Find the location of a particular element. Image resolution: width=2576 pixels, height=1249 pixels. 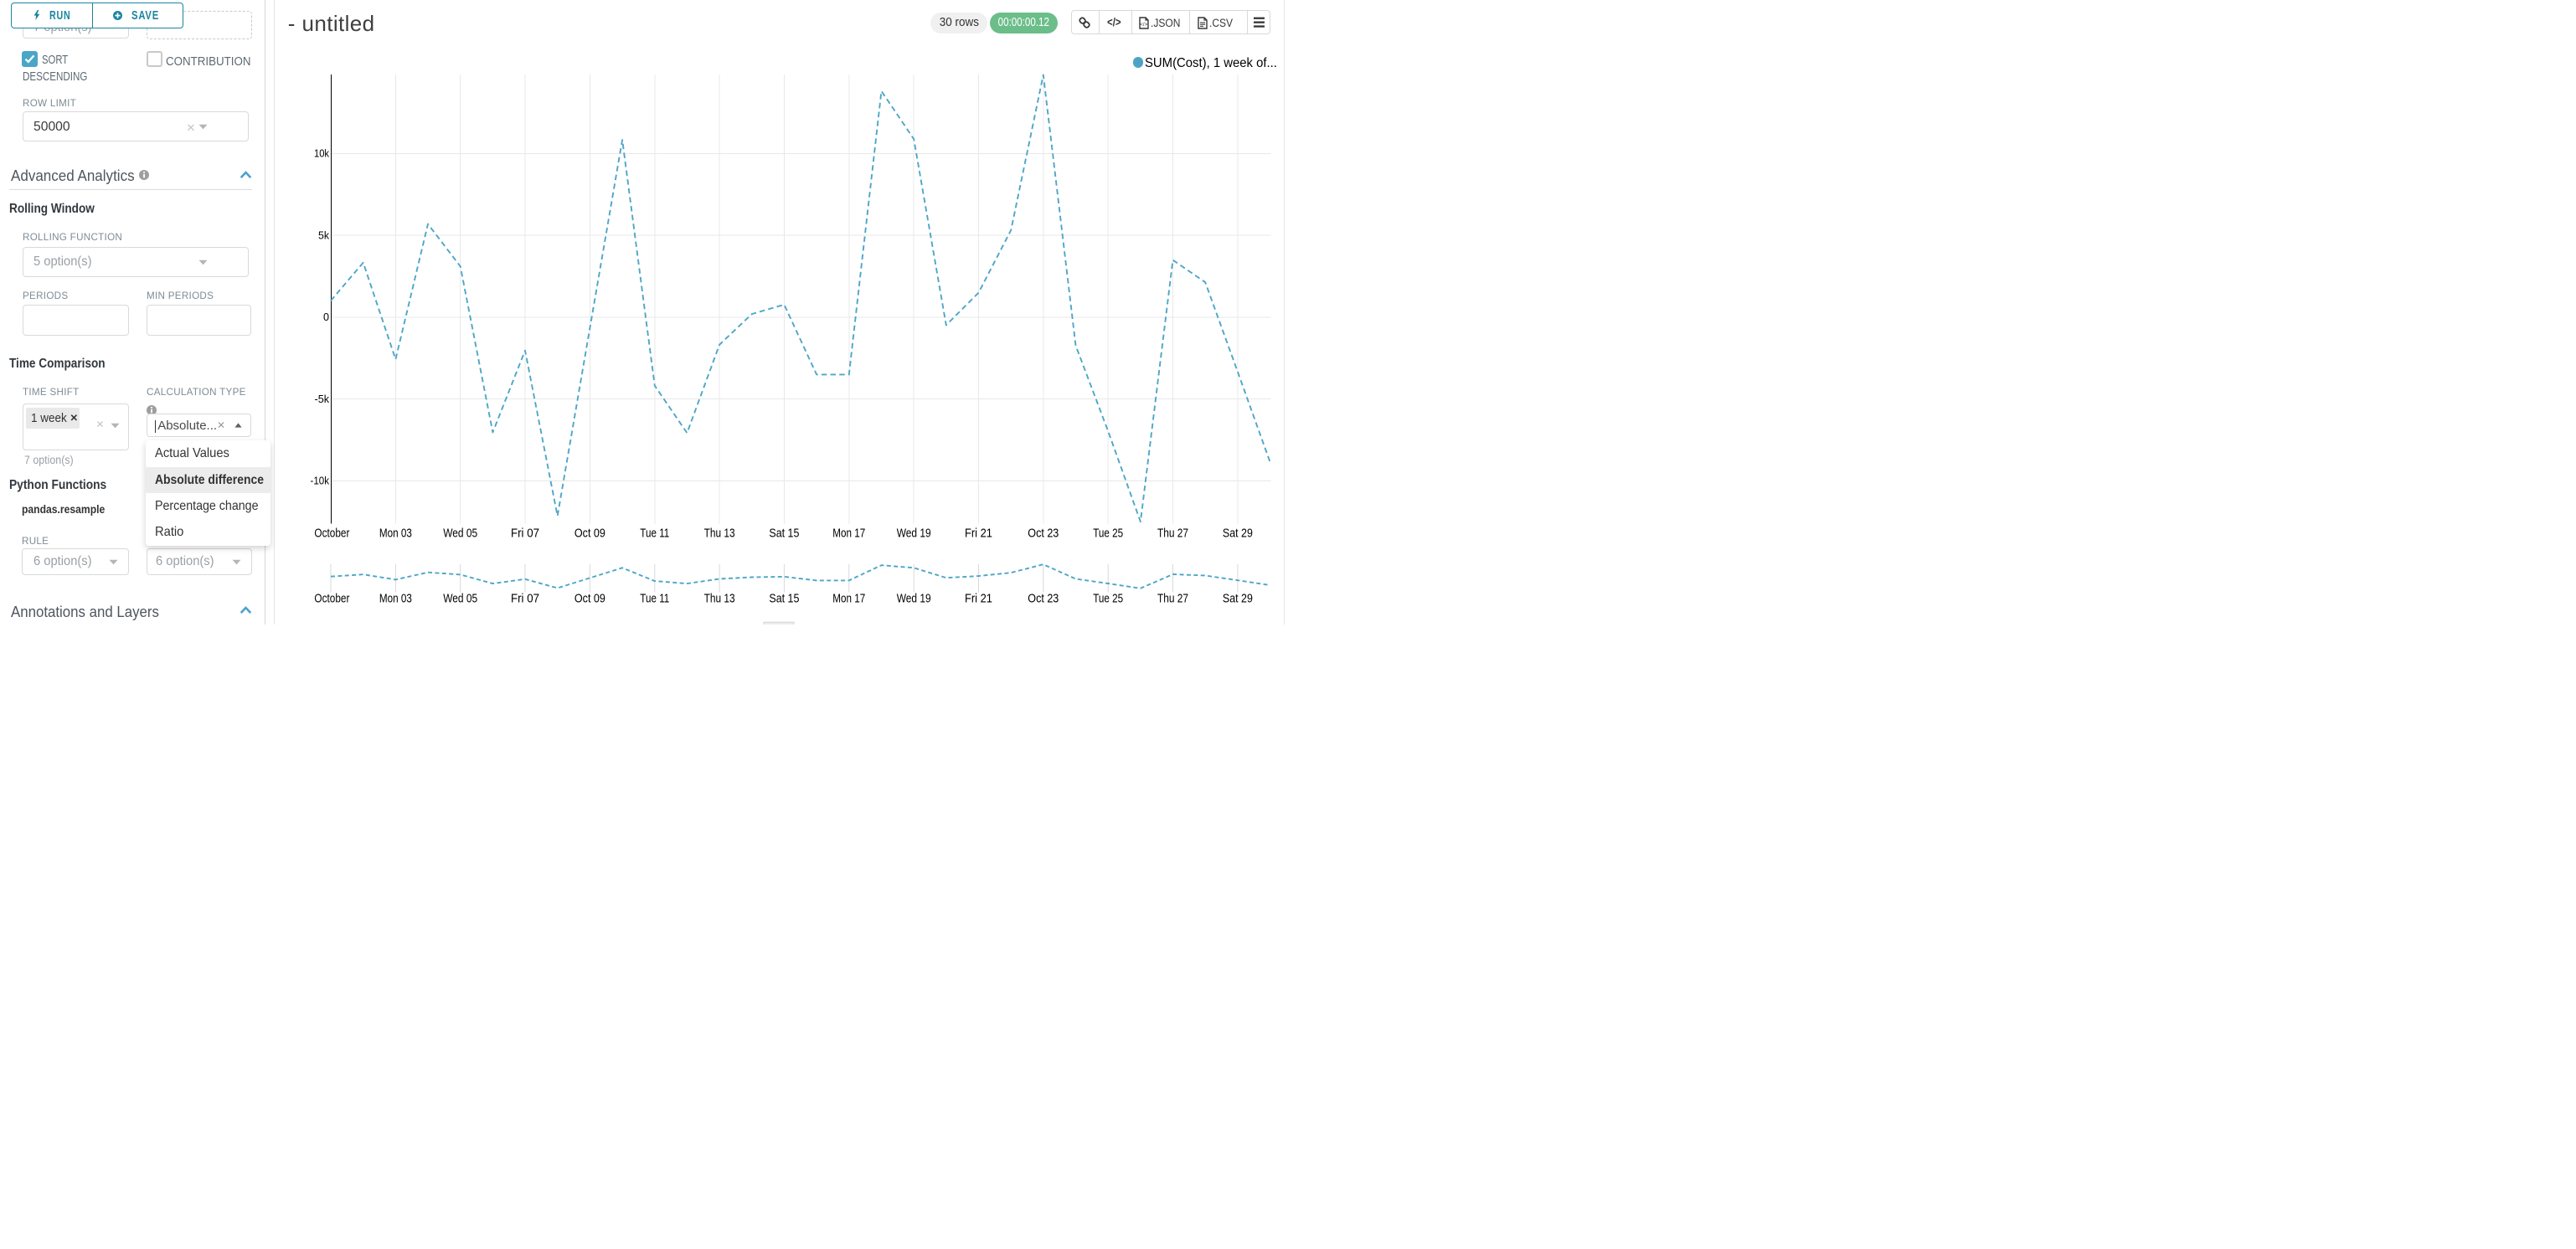

svg-text: -5k is located at coordinates (322, 399).